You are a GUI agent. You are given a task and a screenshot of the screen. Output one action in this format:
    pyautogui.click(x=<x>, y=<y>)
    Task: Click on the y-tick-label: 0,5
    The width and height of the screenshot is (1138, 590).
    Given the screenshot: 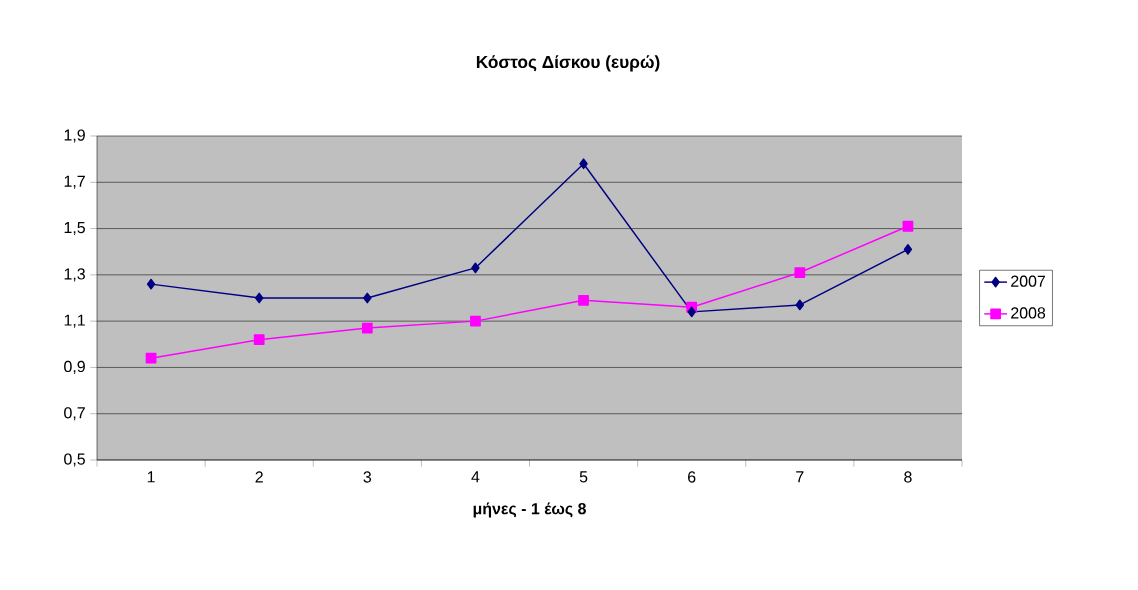 What is the action you would take?
    pyautogui.click(x=74, y=460)
    